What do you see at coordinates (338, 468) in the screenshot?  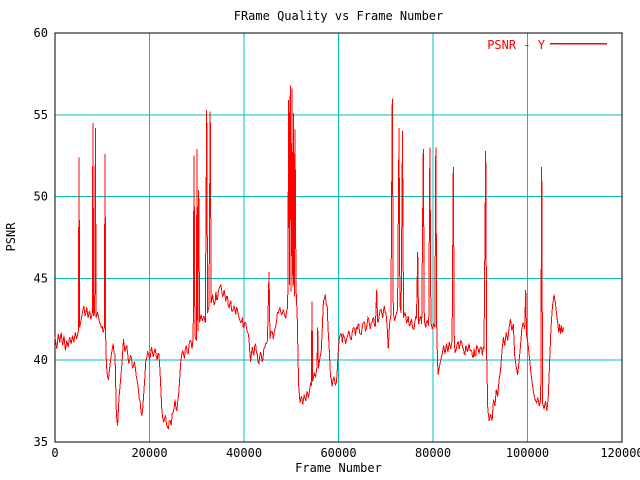 I see `x-axis-label: Frame Number` at bounding box center [338, 468].